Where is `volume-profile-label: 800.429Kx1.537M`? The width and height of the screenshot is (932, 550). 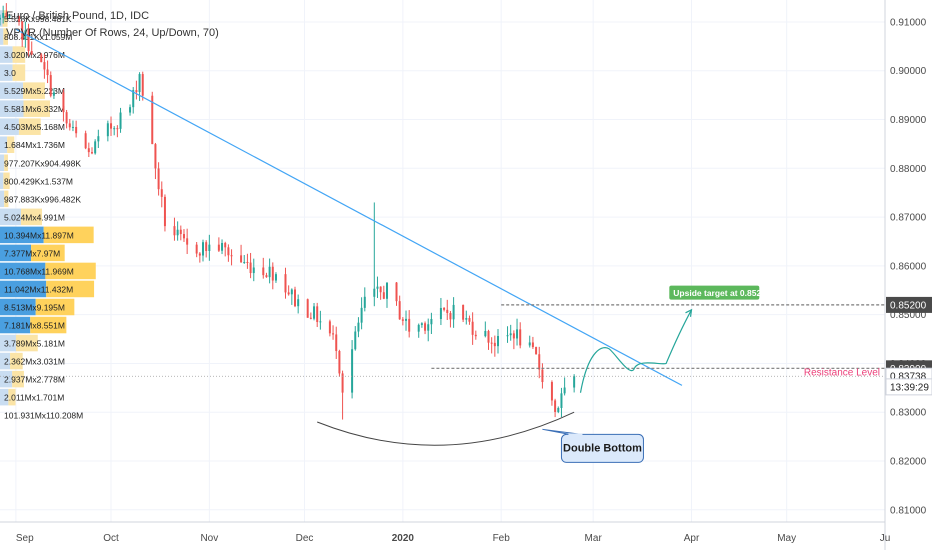
volume-profile-label: 800.429Kx1.537M is located at coordinates (38, 181).